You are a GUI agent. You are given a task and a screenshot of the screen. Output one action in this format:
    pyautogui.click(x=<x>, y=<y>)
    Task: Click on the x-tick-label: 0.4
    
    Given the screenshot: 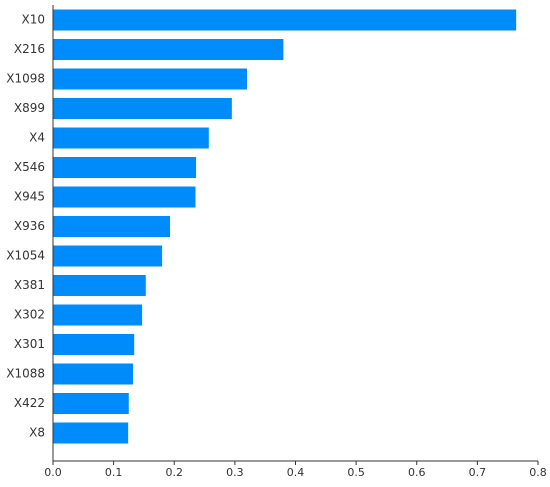 What is the action you would take?
    pyautogui.click(x=296, y=472)
    